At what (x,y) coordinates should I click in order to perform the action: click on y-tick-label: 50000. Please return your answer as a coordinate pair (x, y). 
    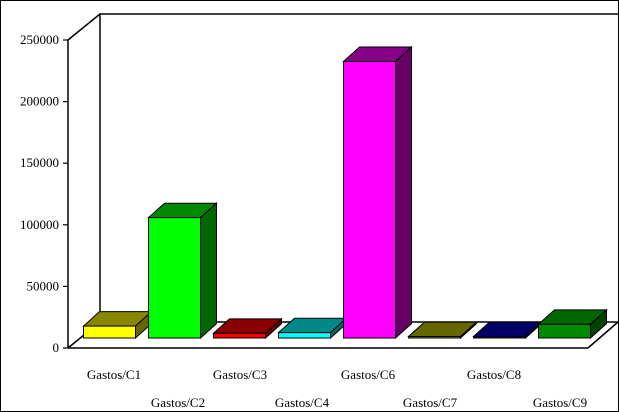
    Looking at the image, I should click on (43, 285).